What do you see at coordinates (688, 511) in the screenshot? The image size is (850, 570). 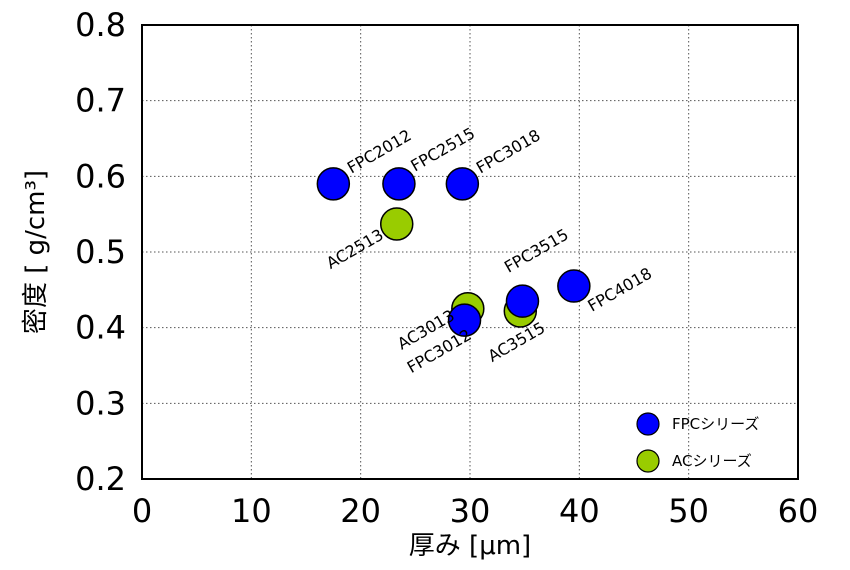 I see `x-tick-label: 50` at bounding box center [688, 511].